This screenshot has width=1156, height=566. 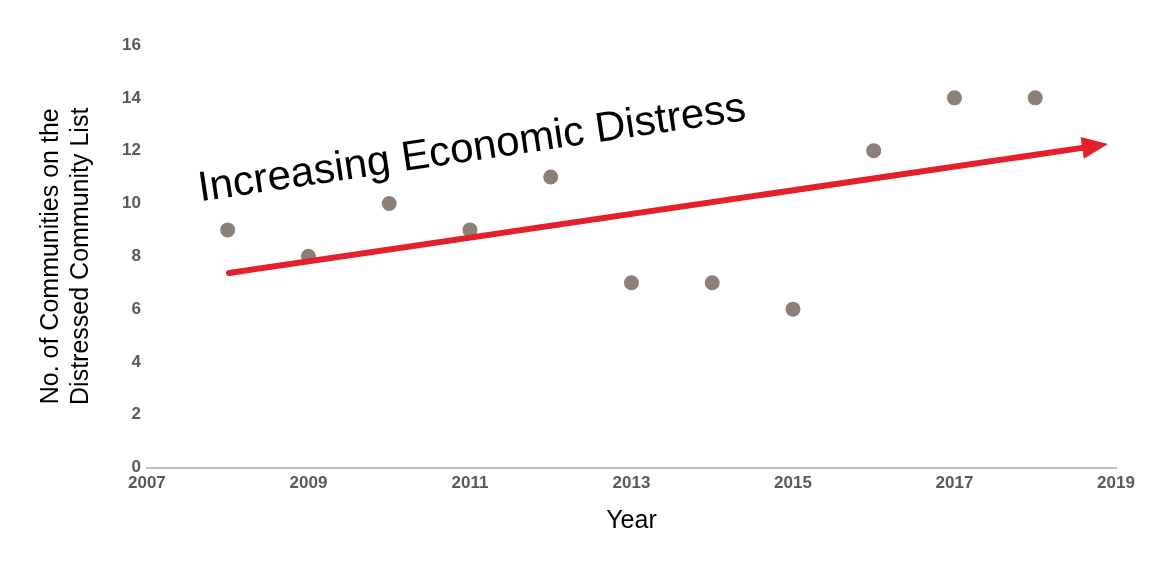 I want to click on y-tick-label: 10, so click(x=131, y=203).